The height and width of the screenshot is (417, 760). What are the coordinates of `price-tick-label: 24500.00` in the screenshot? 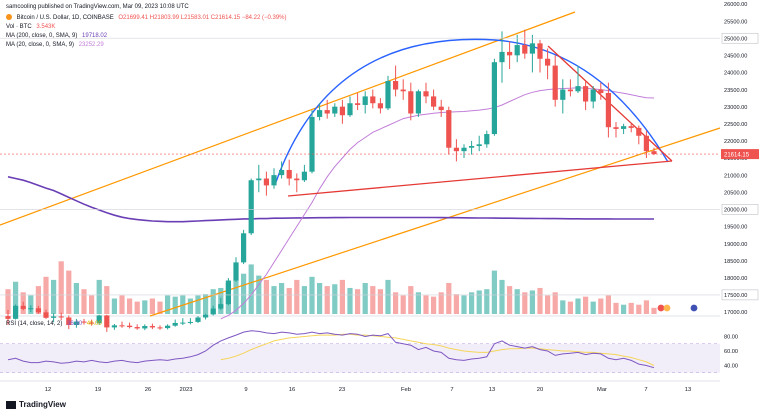 It's located at (735, 57).